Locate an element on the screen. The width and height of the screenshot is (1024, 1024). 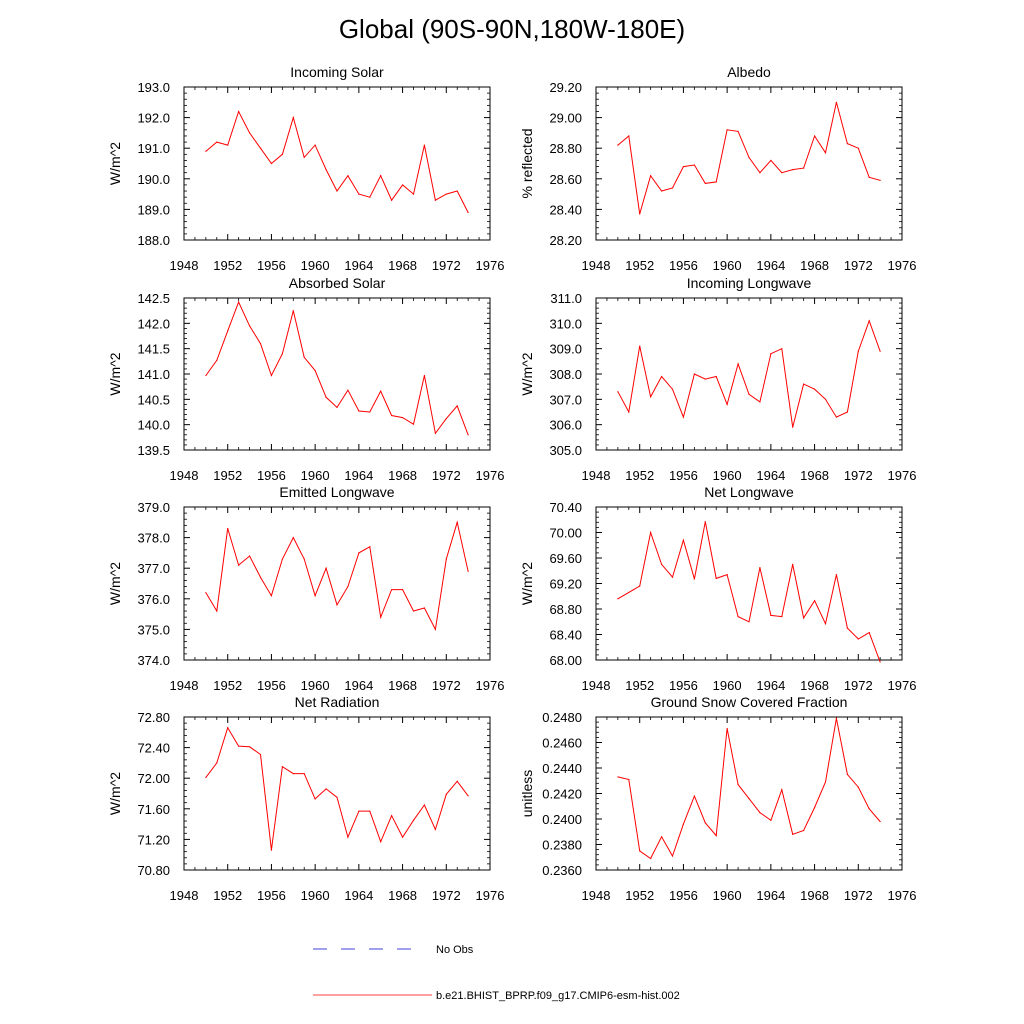
y-axis-label: unitless is located at coordinates (527, 793).